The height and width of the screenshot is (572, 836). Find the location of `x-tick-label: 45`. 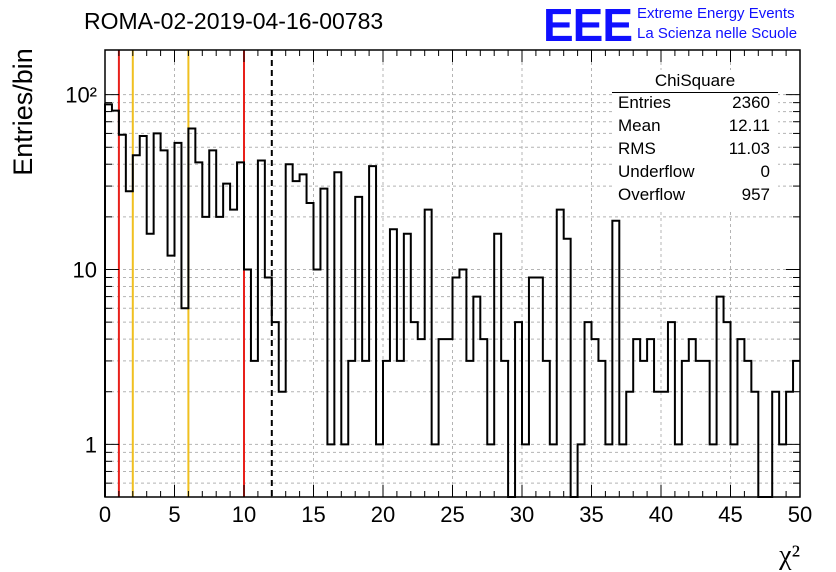

x-tick-label: 45 is located at coordinates (730, 514).